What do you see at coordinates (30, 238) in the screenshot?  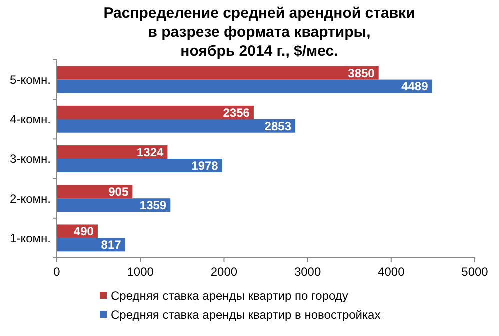 I see `y-tick-label: 1-комн.` at bounding box center [30, 238].